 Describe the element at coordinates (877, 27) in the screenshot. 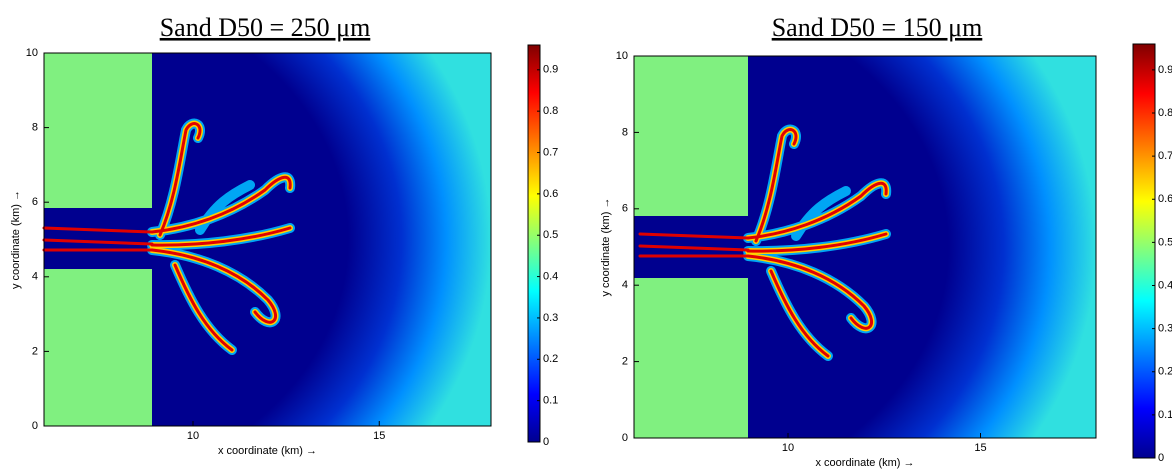

I see `panel-title: Sand D50 = 150 μm` at that location.